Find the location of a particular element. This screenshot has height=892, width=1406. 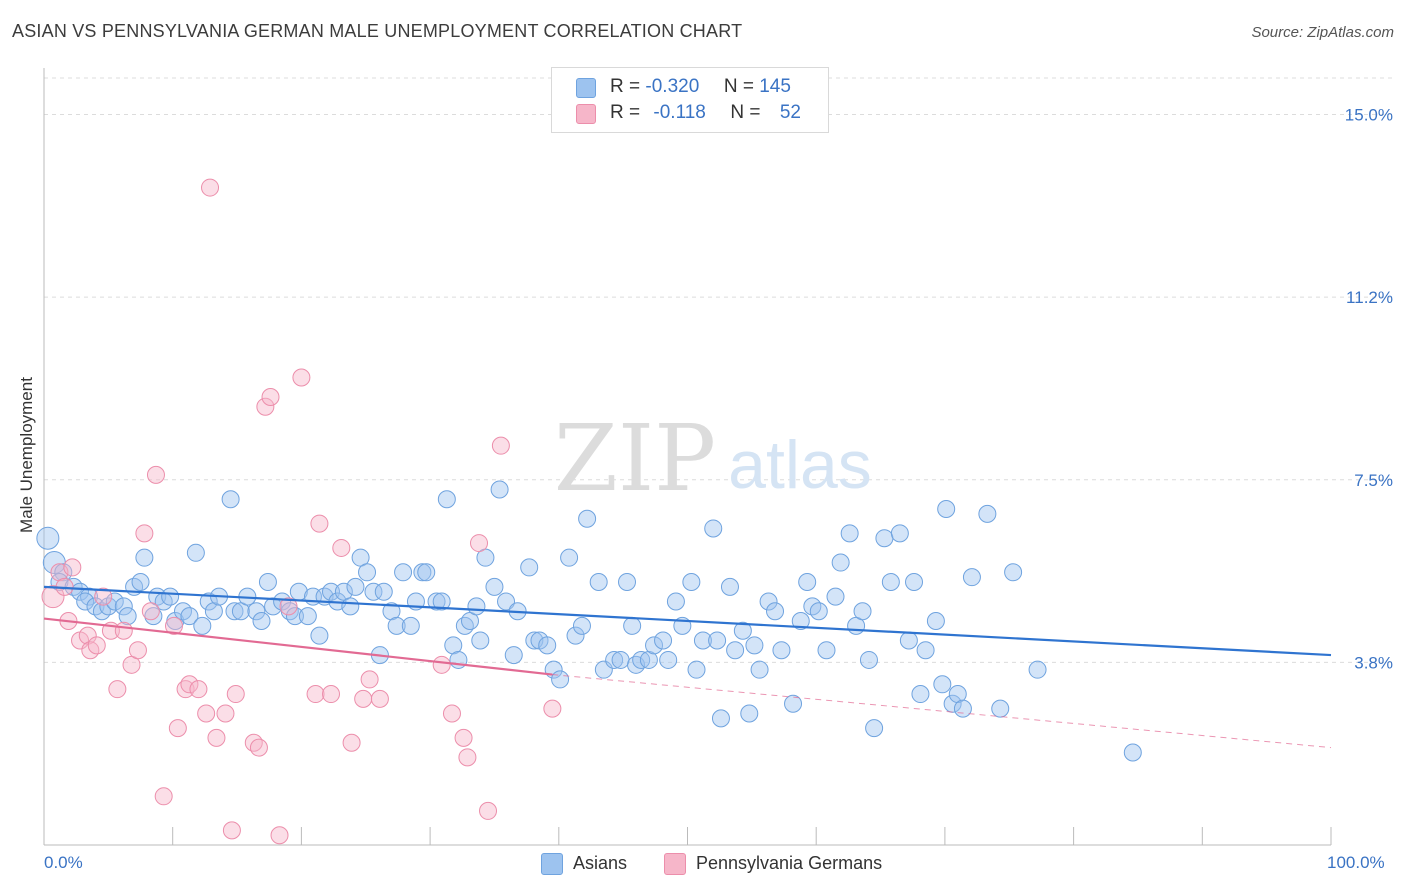

asians-r-value: -0.320 is located at coordinates (672, 86).